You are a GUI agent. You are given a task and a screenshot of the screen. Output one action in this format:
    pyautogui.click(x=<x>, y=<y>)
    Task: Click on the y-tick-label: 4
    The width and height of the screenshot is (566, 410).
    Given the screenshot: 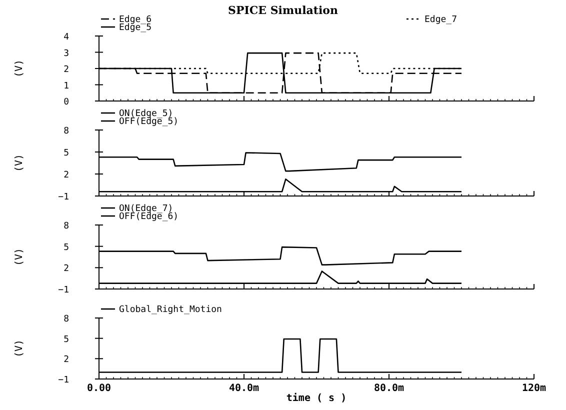 What is the action you would take?
    pyautogui.click(x=66, y=37)
    